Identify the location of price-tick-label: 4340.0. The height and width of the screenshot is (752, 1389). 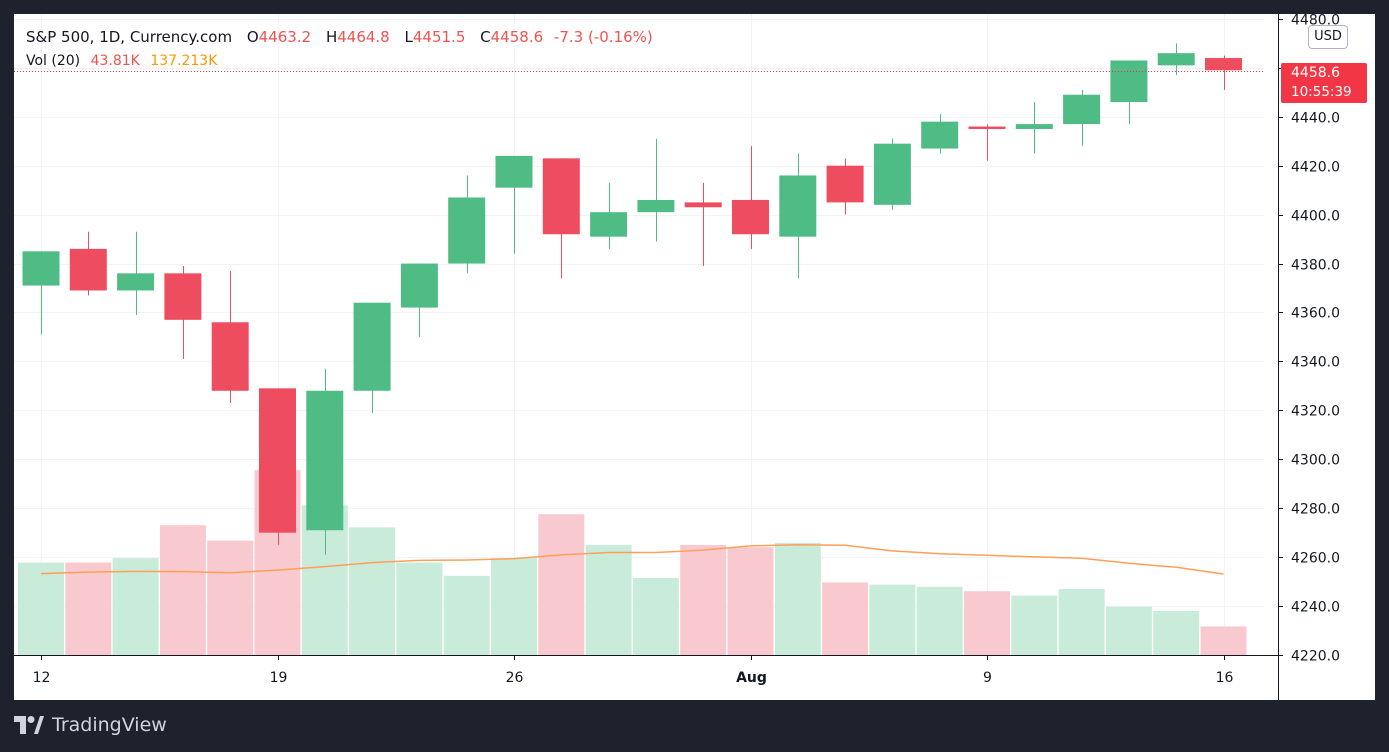
(1315, 363).